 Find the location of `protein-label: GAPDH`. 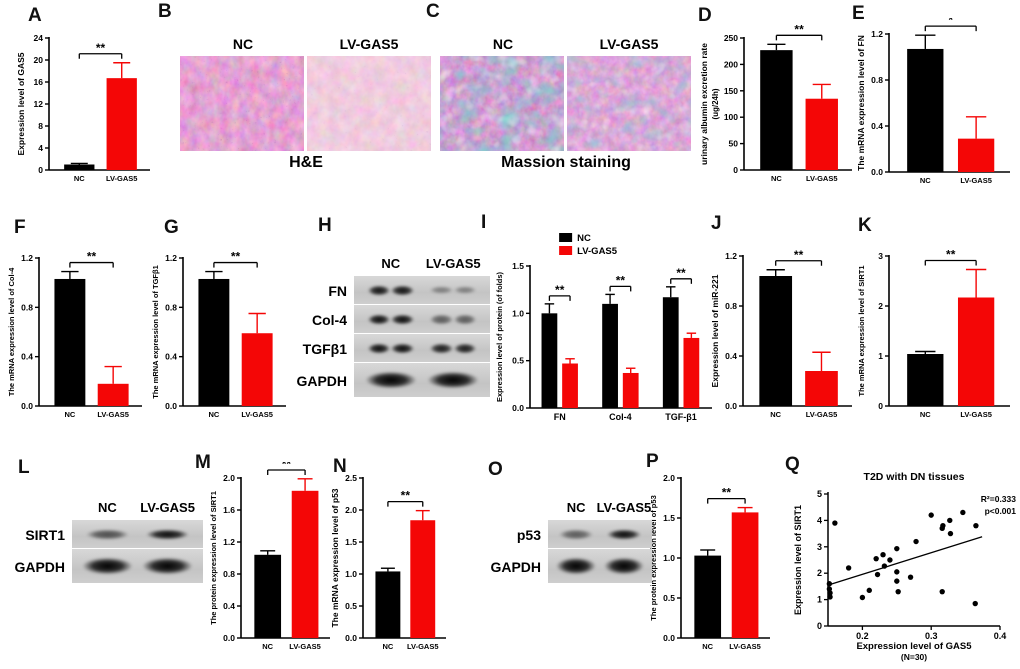

protein-label: GAPDH is located at coordinates (39, 566).